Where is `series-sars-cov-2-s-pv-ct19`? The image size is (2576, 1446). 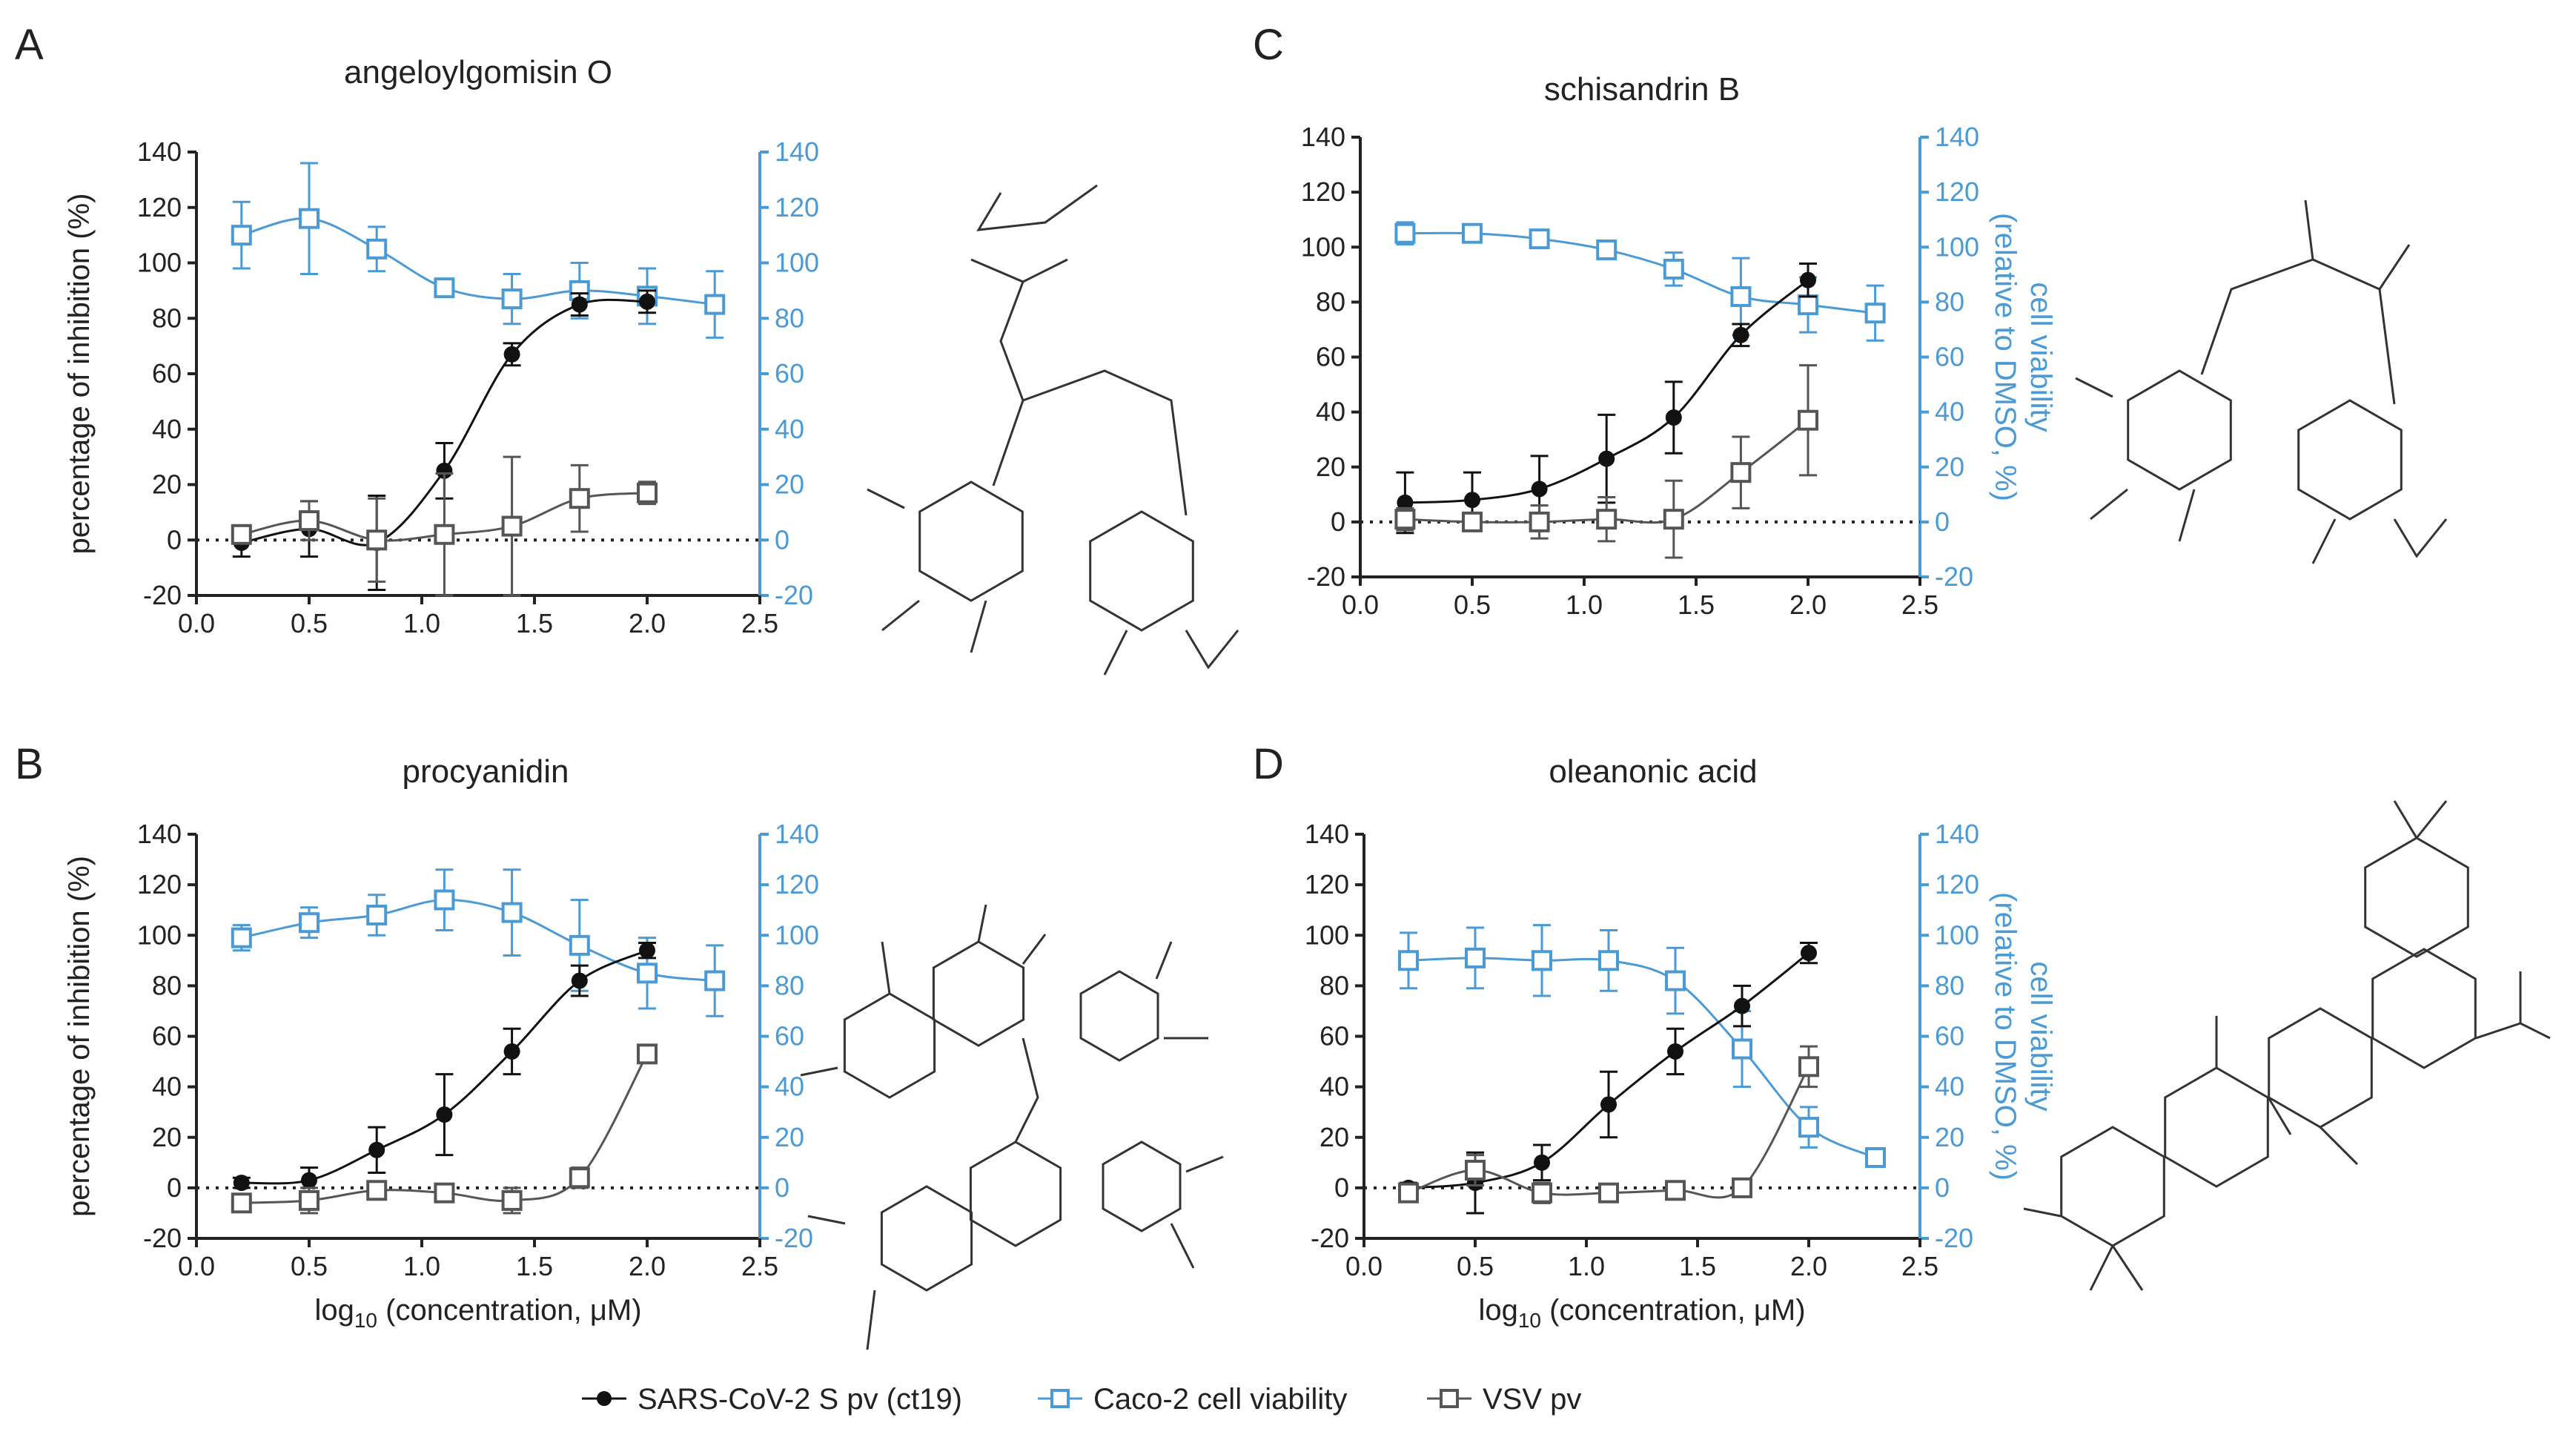
series-sars-cov-2-s-pv-ct19 is located at coordinates (1607, 399).